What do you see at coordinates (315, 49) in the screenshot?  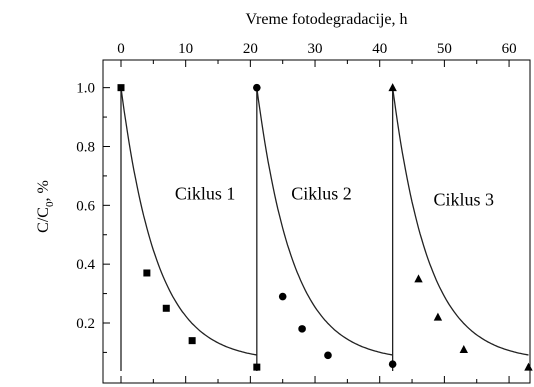 I see `x-tick-label: 30` at bounding box center [315, 49].